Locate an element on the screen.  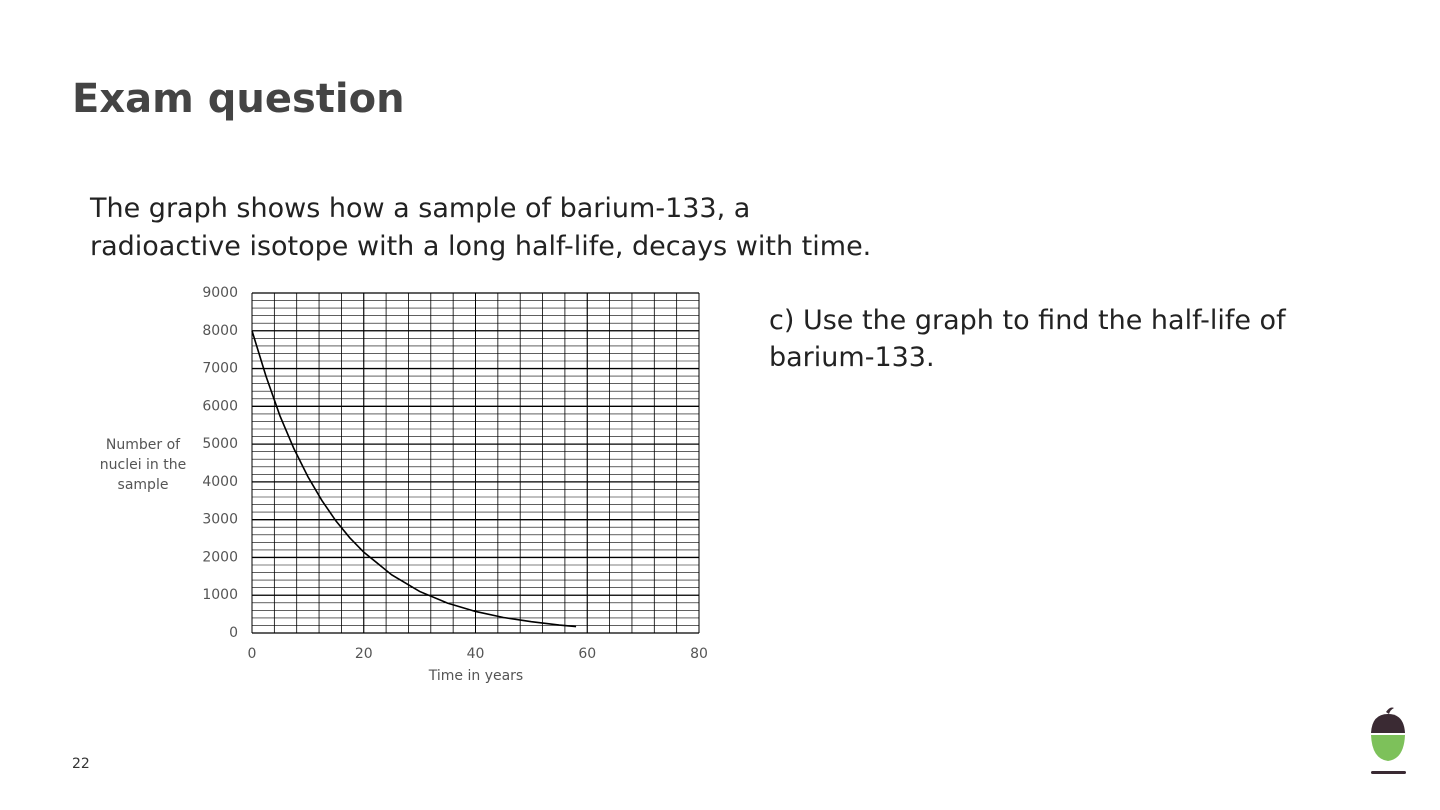
y-tick-label: 0 is located at coordinates (233, 633).